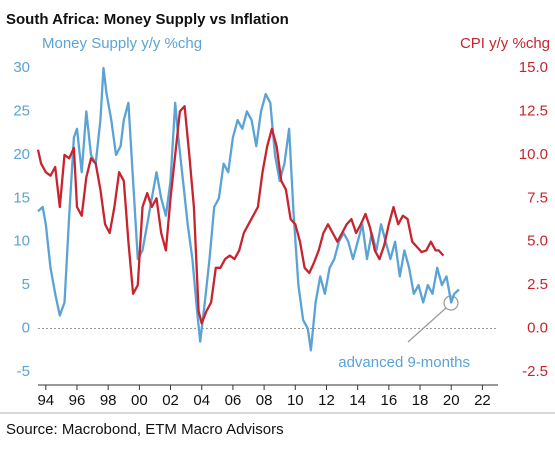 The width and height of the screenshot is (555, 449). I want to click on x-tick-label: 06, so click(233, 400).